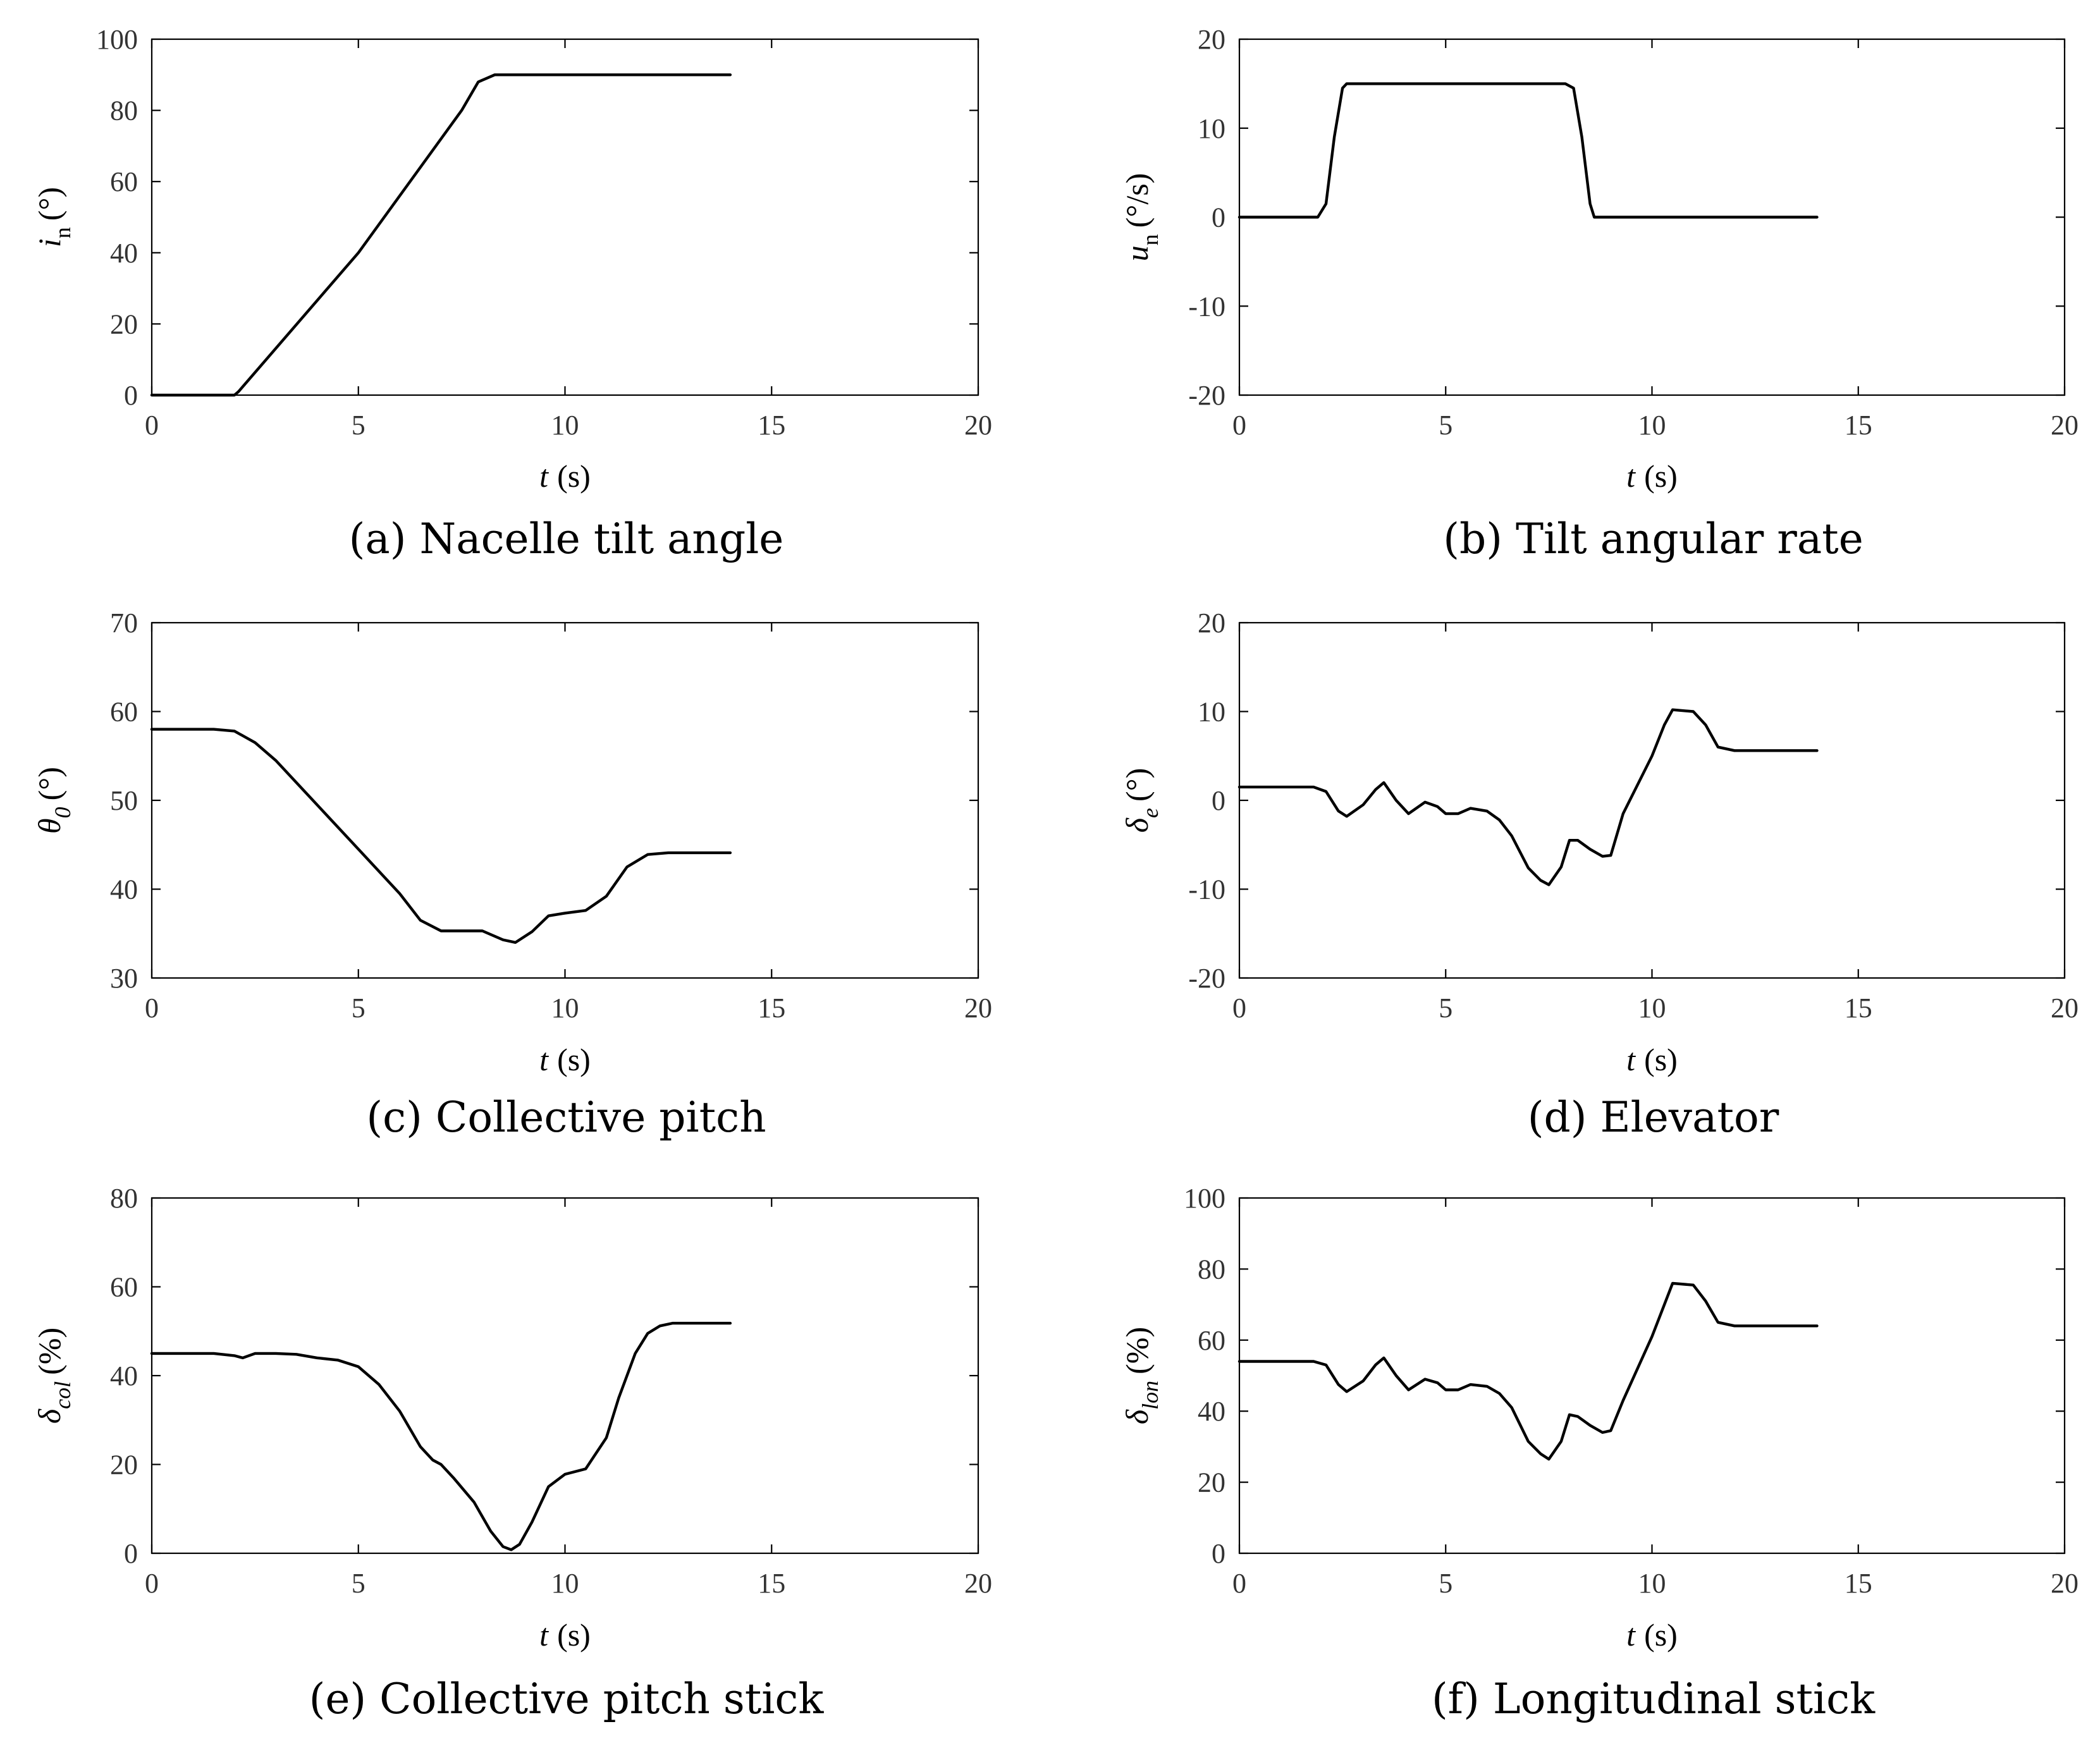 This screenshot has width=2100, height=1760. I want to click on y-axis-symbol: i, so click(49, 242).